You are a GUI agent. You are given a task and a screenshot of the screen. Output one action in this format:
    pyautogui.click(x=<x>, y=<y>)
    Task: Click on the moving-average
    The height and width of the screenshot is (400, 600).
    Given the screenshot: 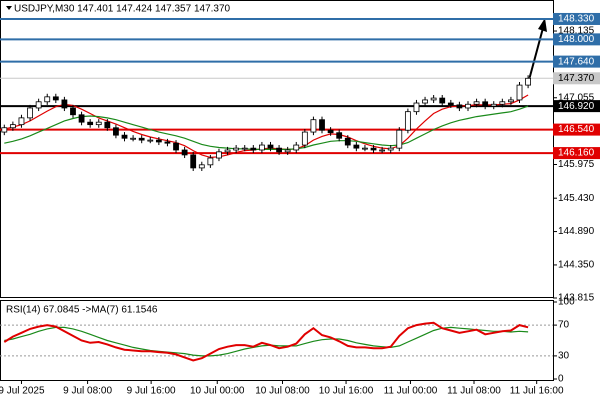 What is the action you would take?
    pyautogui.click(x=266, y=126)
    